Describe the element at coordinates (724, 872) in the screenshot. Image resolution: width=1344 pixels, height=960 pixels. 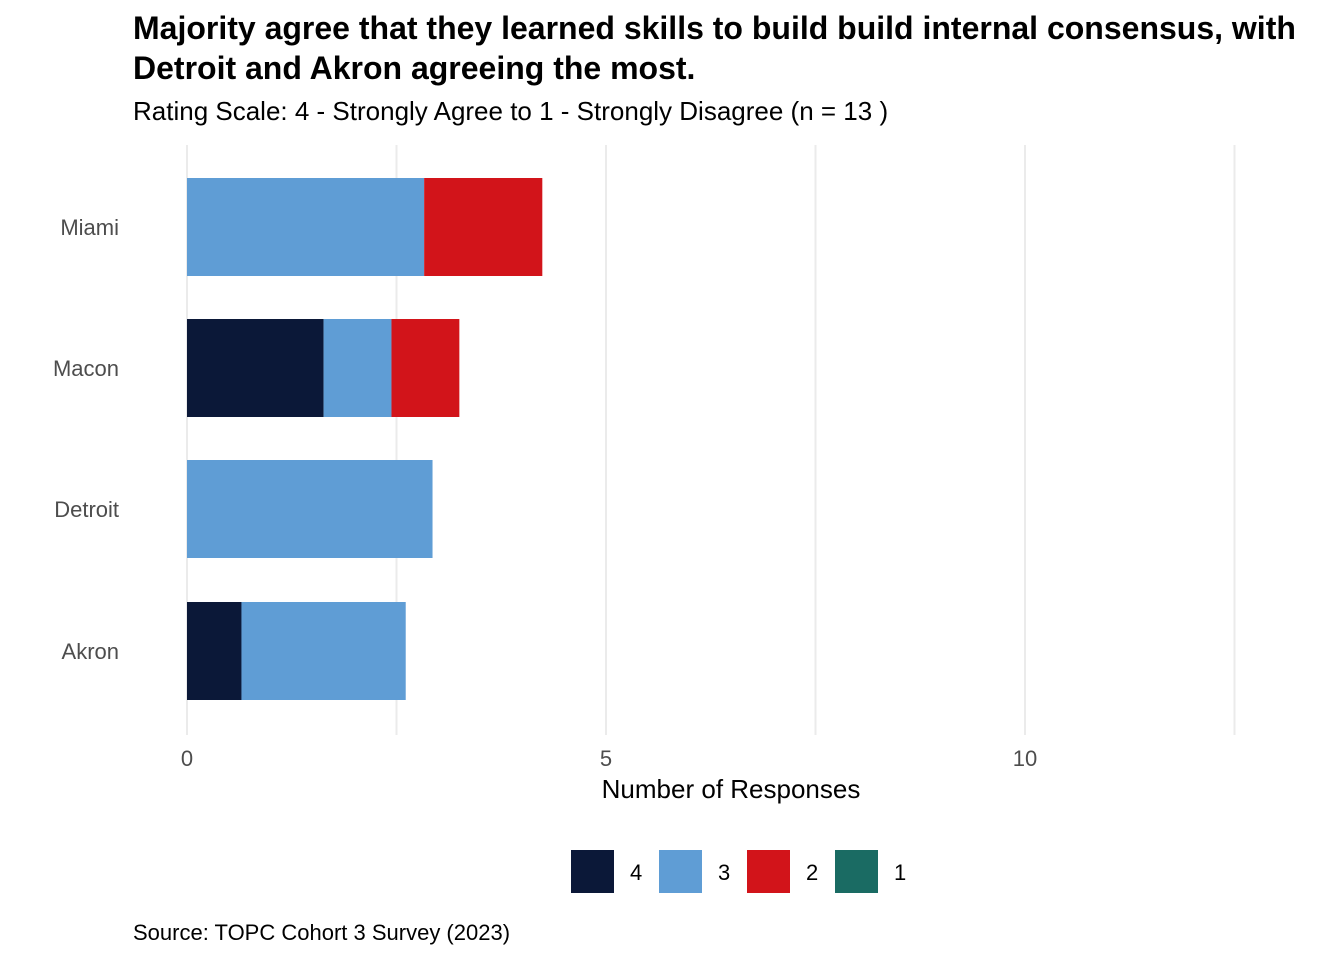
I see `legend-label-3: 3` at that location.